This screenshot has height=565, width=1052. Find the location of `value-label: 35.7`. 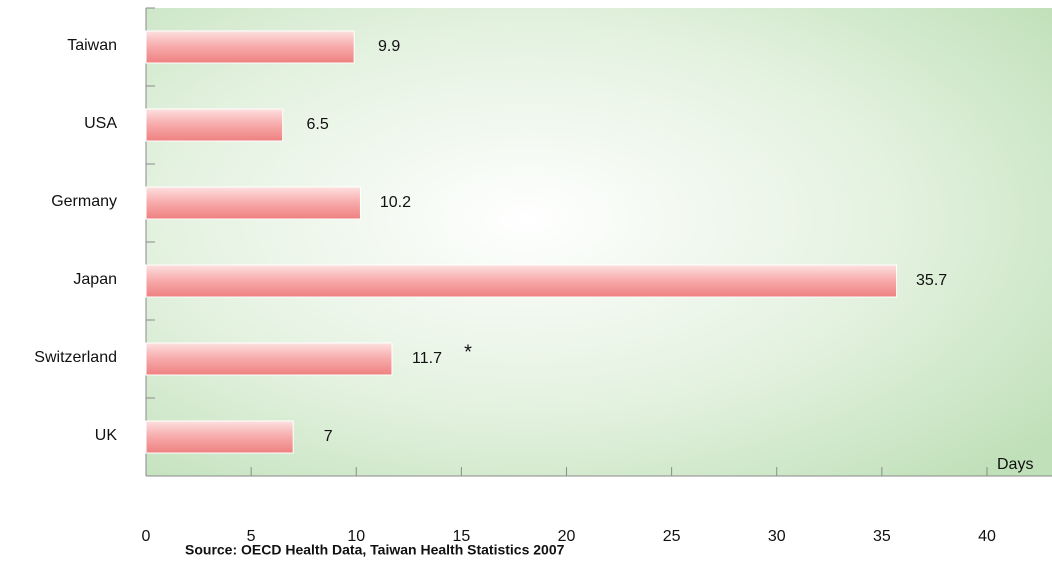

value-label: 35.7 is located at coordinates (931, 280).